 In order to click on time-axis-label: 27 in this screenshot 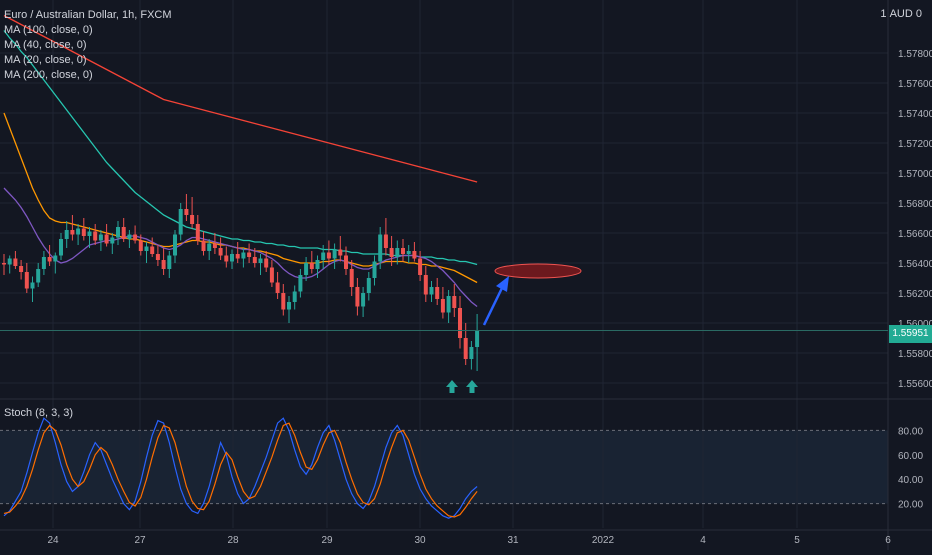, I will do `click(140, 540)`.